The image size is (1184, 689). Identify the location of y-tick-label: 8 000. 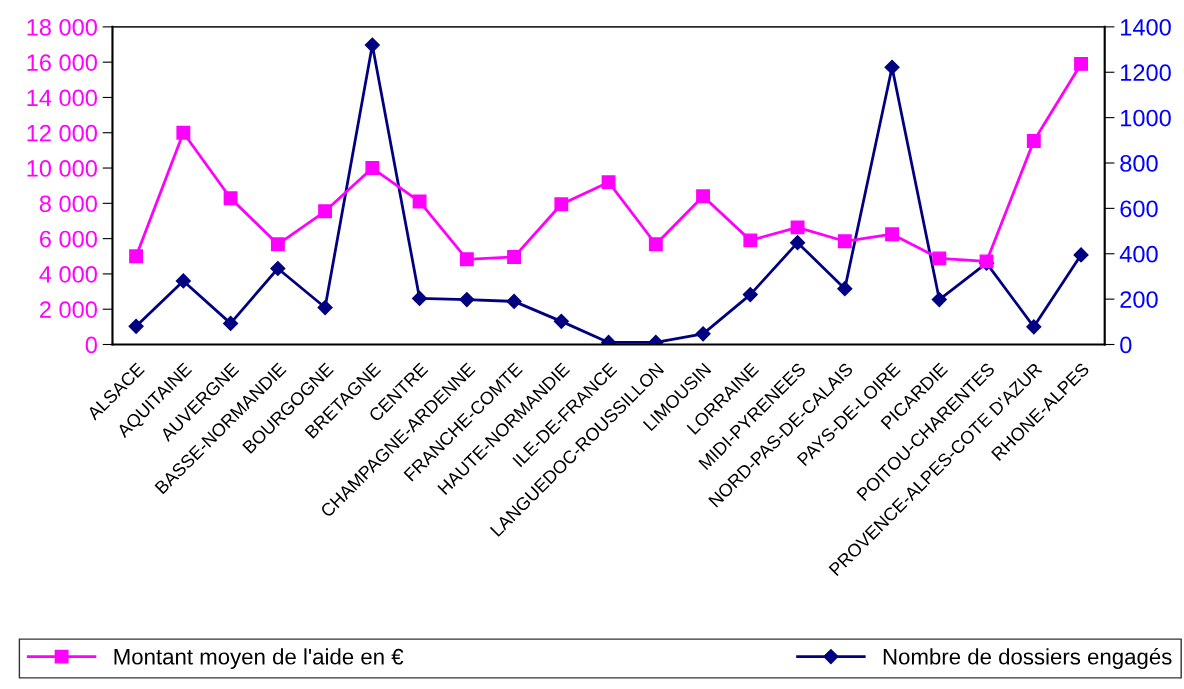
(68, 204).